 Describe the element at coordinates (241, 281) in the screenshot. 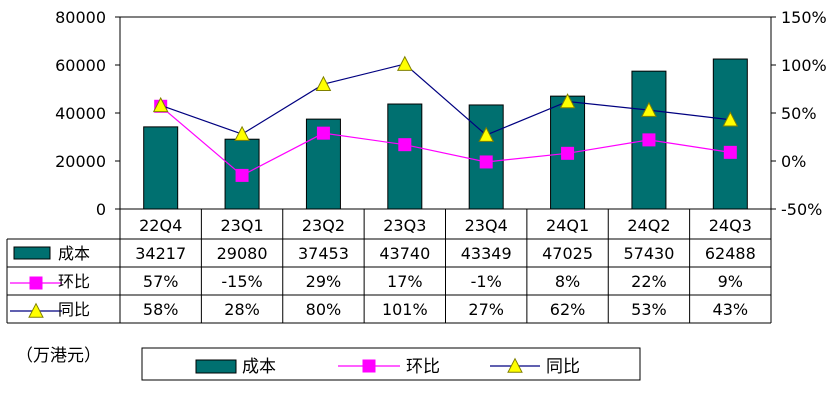

I see `table-cell-环比-23Q1: -15%` at that location.